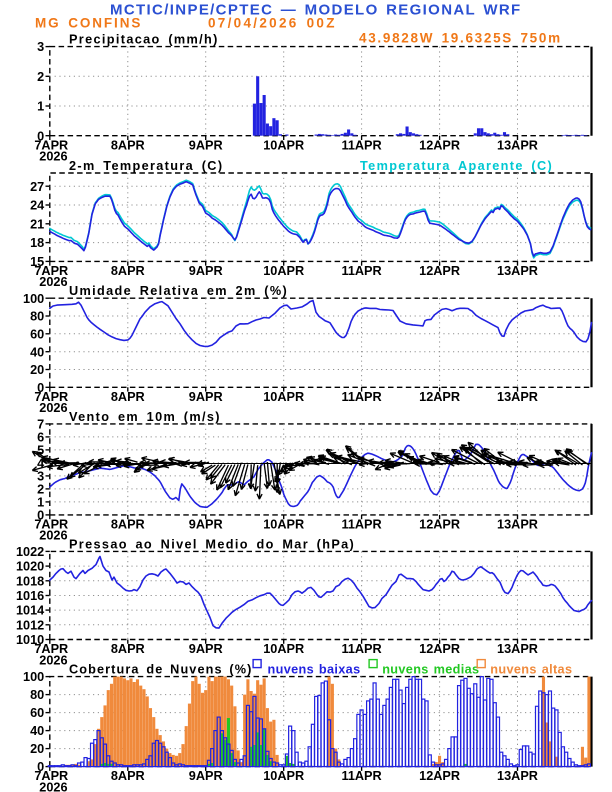 This screenshot has height=792, width=612. I want to click on svg-text: 1014, so click(30, 611).